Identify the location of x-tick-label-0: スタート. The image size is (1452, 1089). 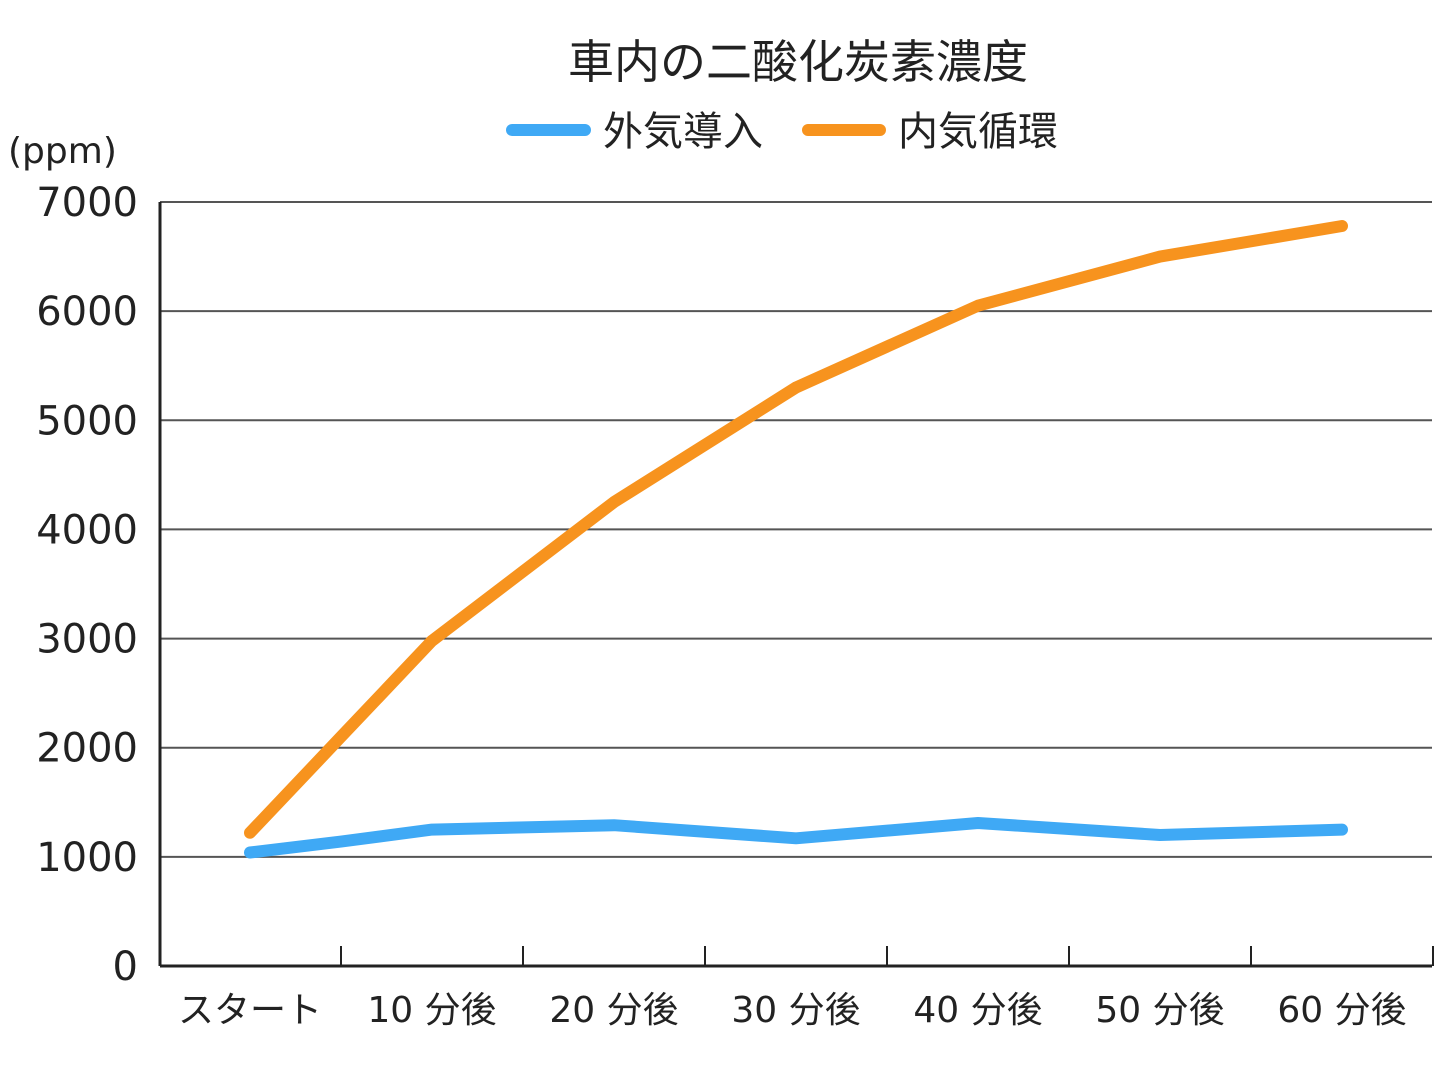
(250, 1010).